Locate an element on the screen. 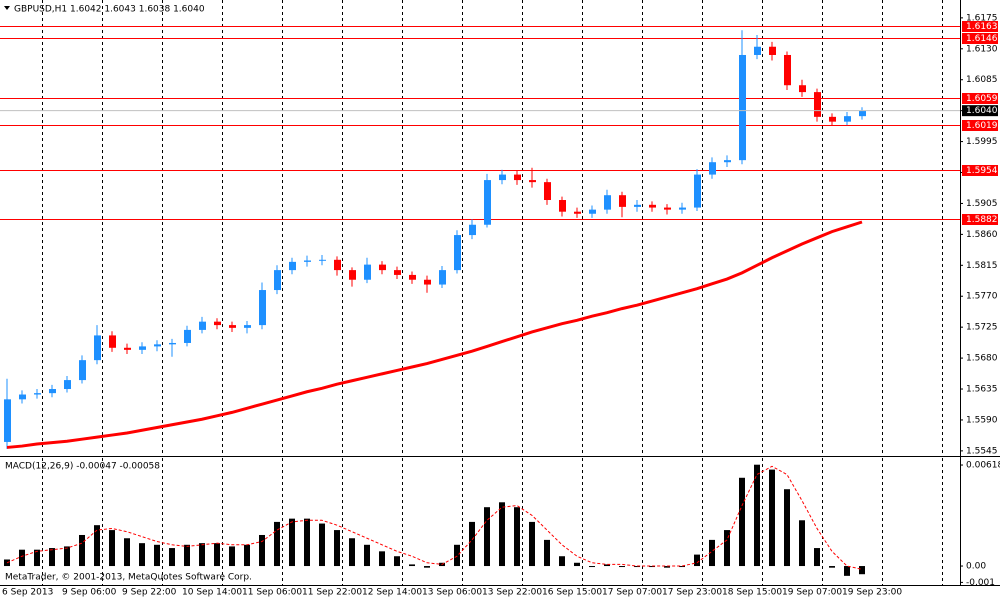 The height and width of the screenshot is (600, 1000). y-tick-label: 1.5995 is located at coordinates (982, 142).